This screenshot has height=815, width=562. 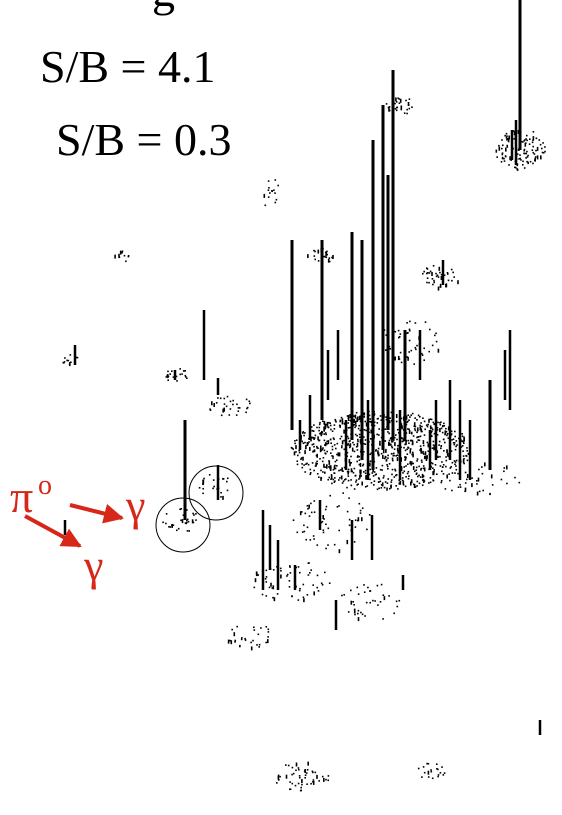 I want to click on arrow, so click(x=96, y=513).